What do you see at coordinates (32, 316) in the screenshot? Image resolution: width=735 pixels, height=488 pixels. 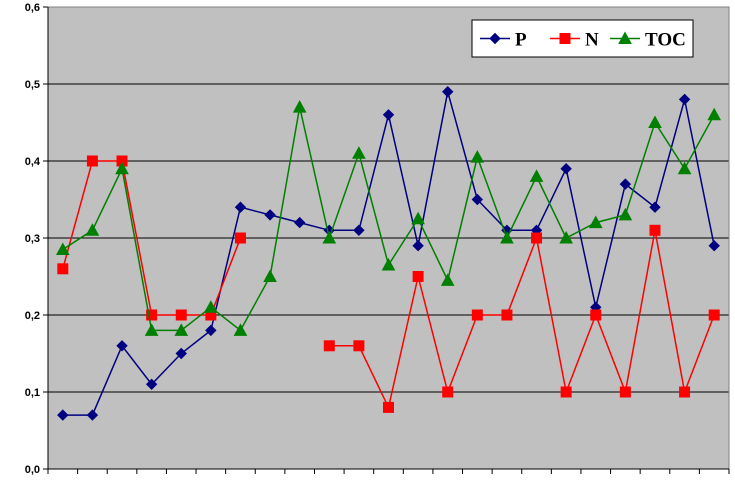 I see `y-tick-label: 0,2` at bounding box center [32, 316].